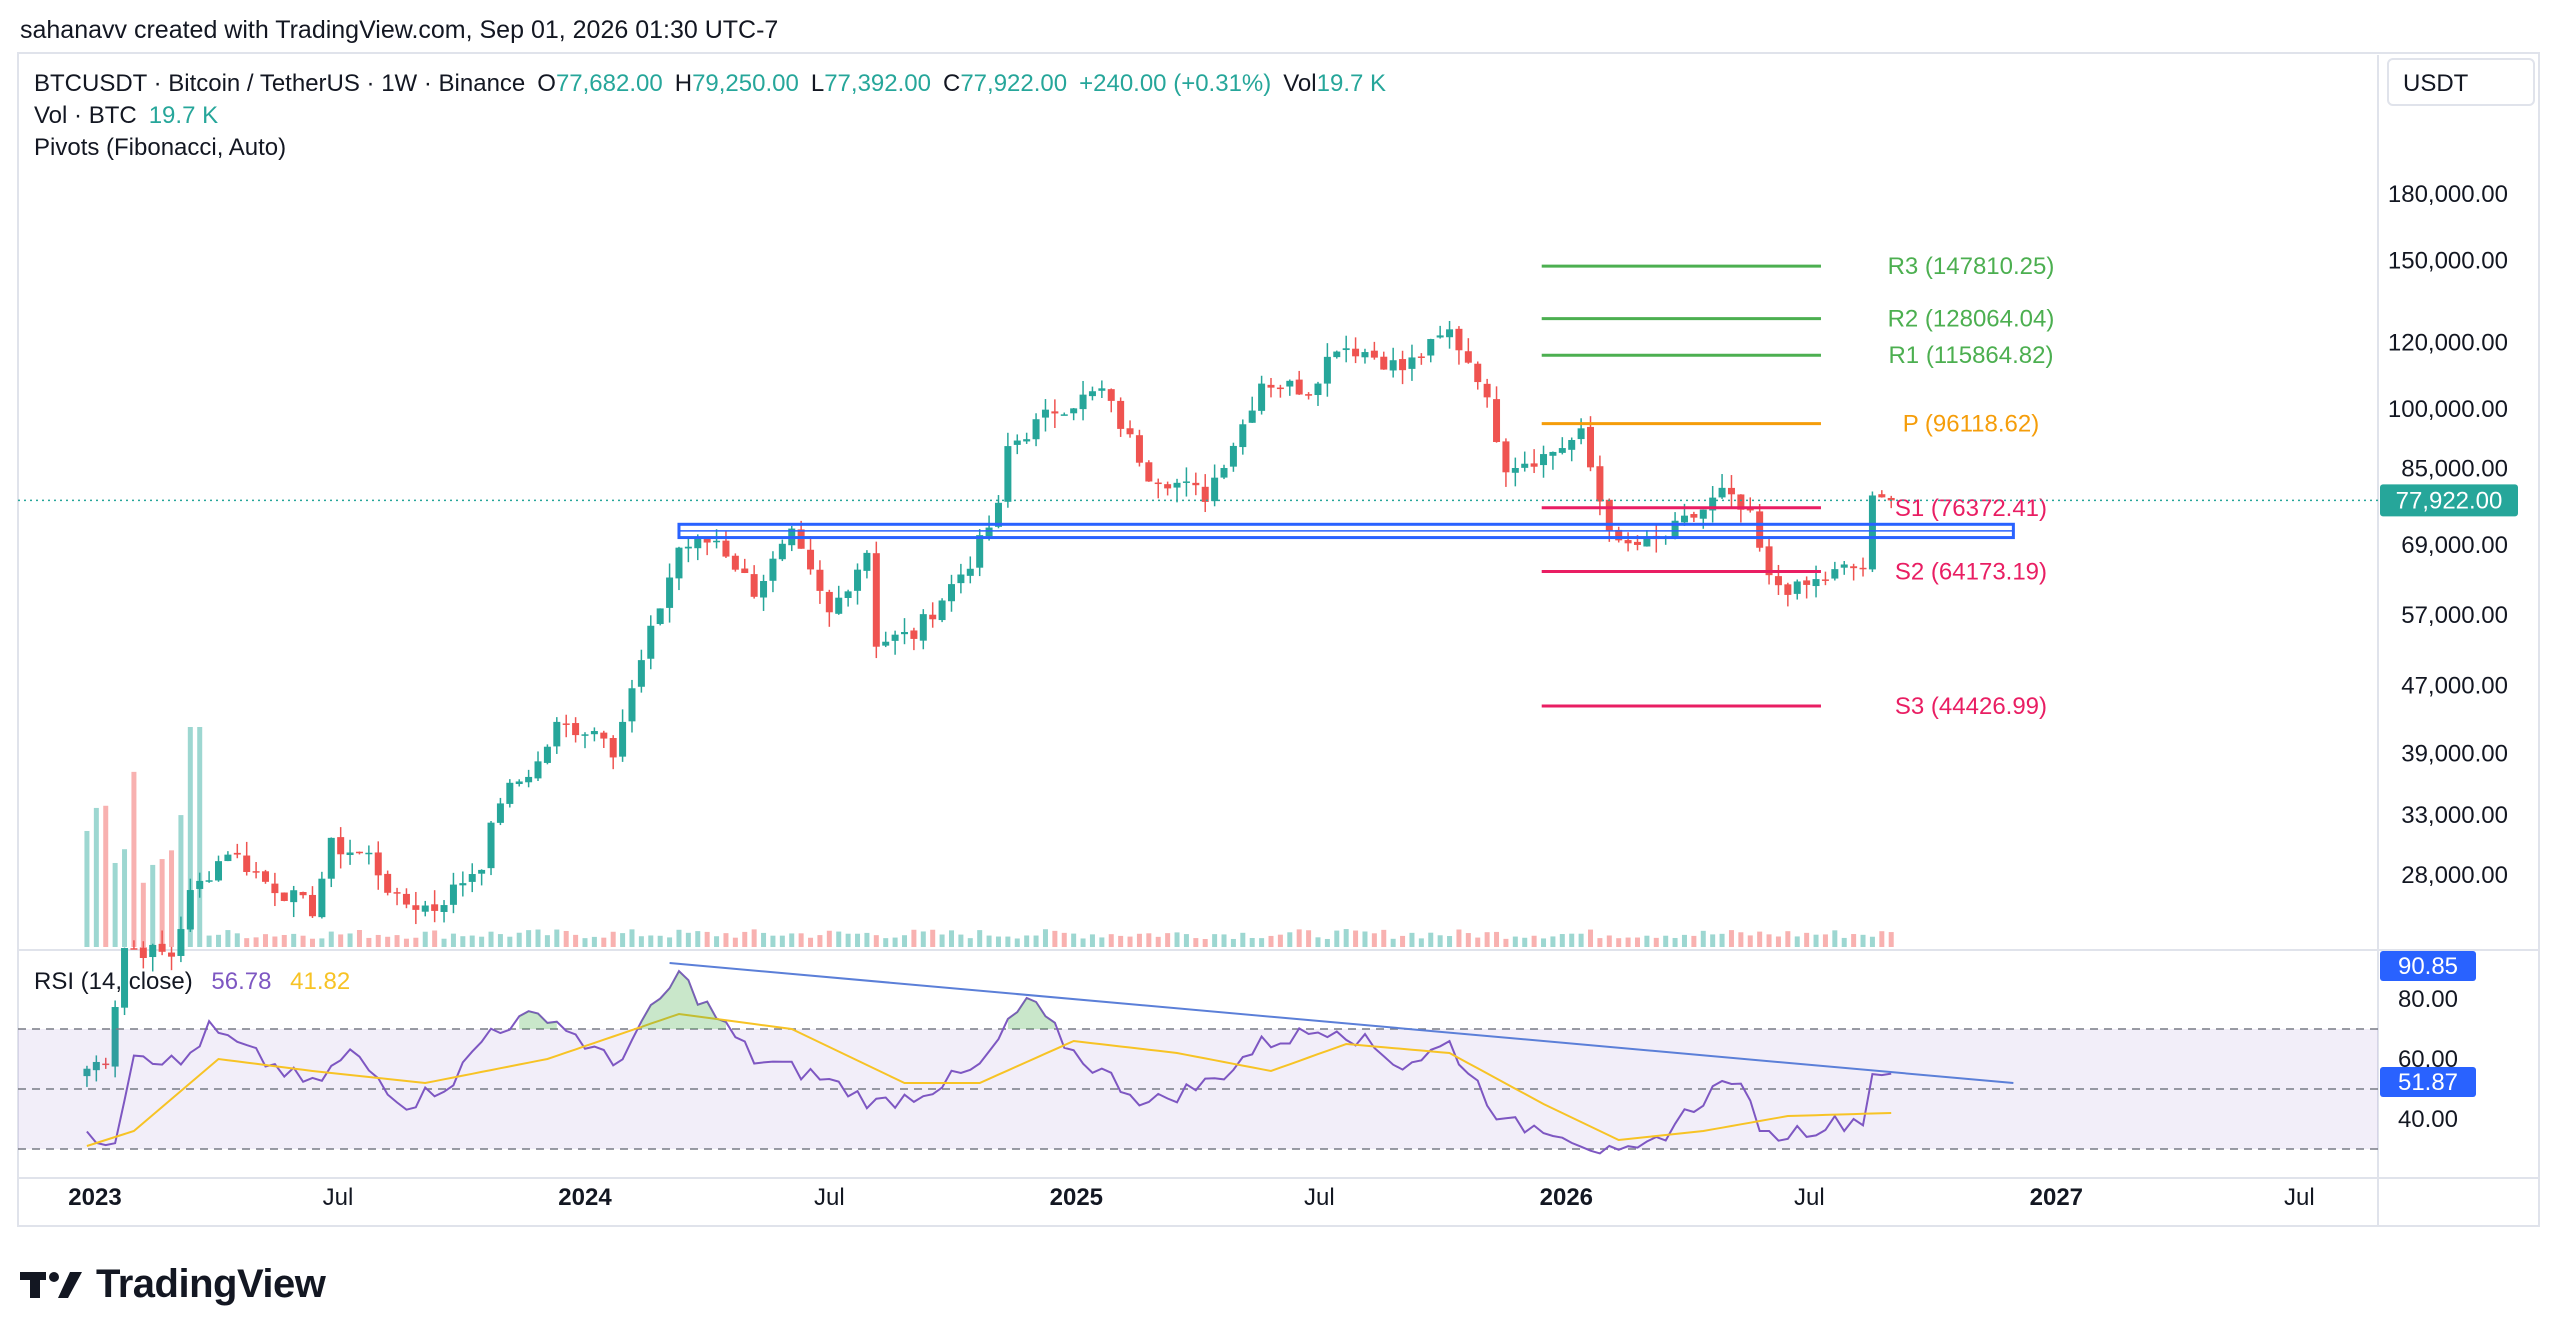 The width and height of the screenshot is (2560, 1343). Describe the element at coordinates (585, 1197) in the screenshot. I see `time-axis-tick: 2024` at that location.